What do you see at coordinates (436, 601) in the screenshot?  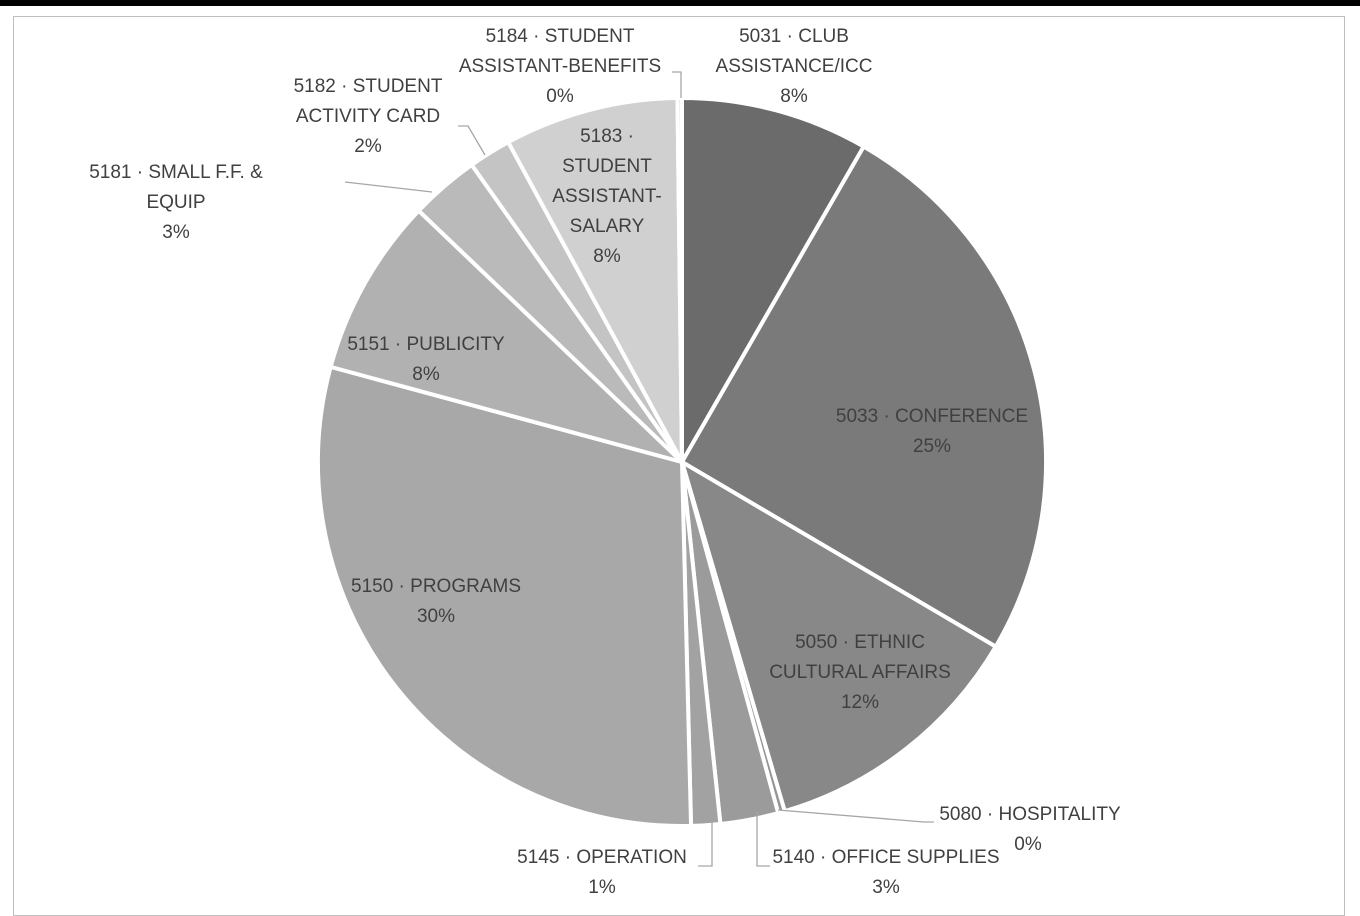 I see `slice-label: 5150 · PROGRAMS 30%` at bounding box center [436, 601].